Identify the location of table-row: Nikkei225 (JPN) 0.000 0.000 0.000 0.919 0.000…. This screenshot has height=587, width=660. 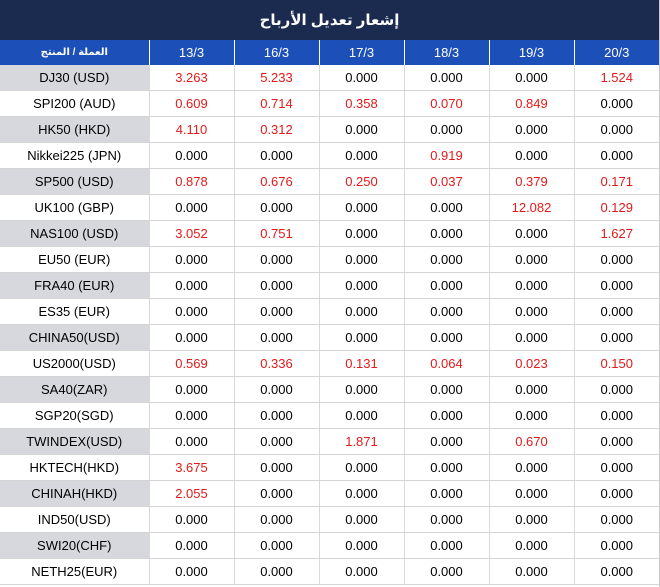
(329, 155).